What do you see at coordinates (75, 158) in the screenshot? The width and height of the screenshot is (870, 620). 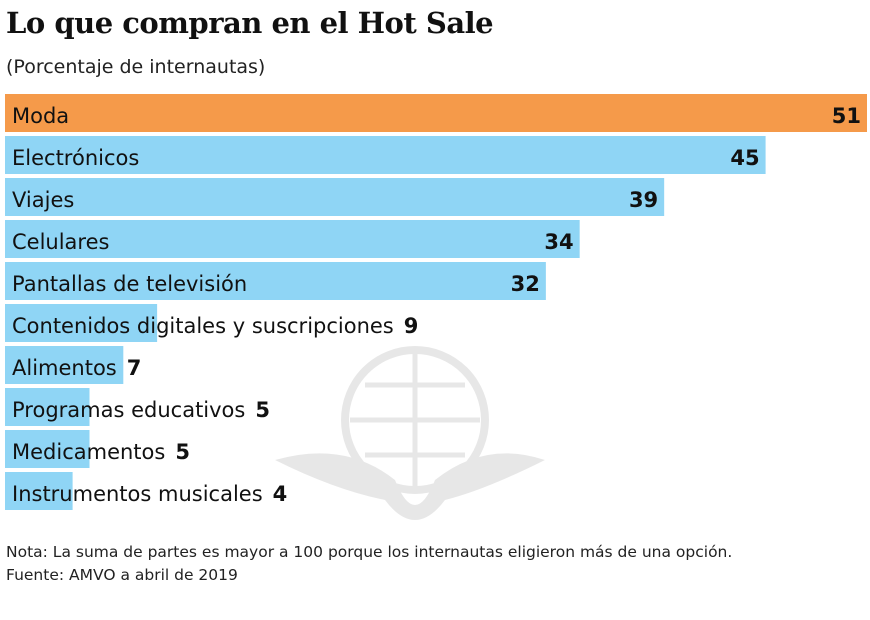 I see `category-label: Electrónicos` at bounding box center [75, 158].